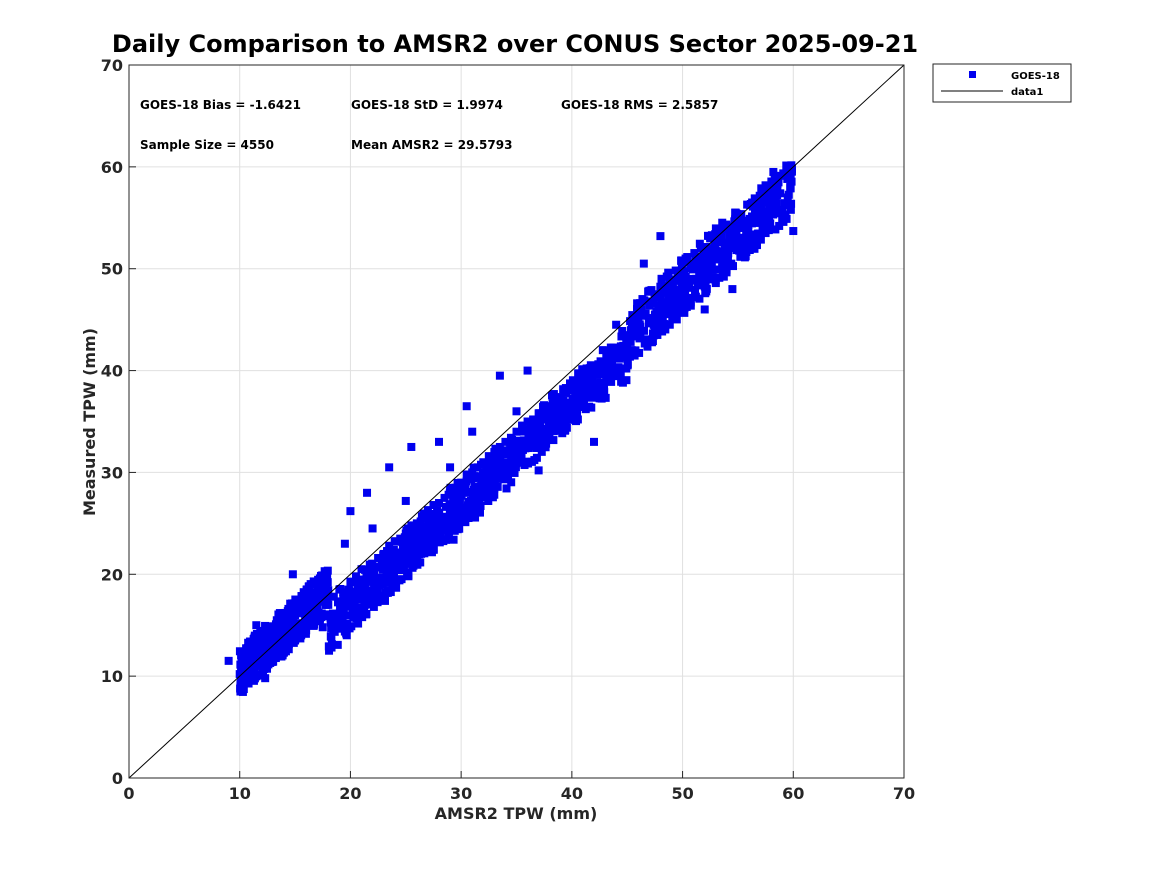 The image size is (1167, 875). What do you see at coordinates (220, 105) in the screenshot?
I see `stat-bias: GOES-18 Bias = -1.6421` at bounding box center [220, 105].